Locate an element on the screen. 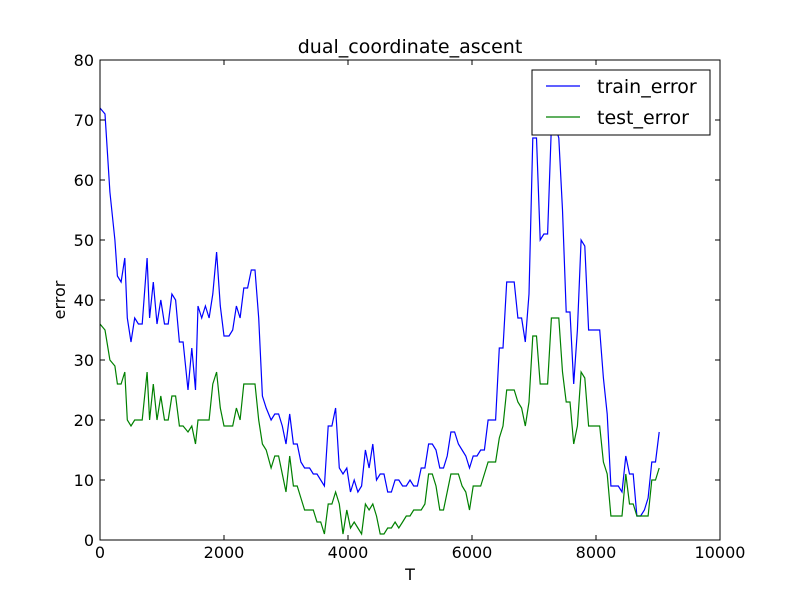 Image resolution: width=800 pixels, height=600 pixels. x-tick-label: 2000 is located at coordinates (224, 552).